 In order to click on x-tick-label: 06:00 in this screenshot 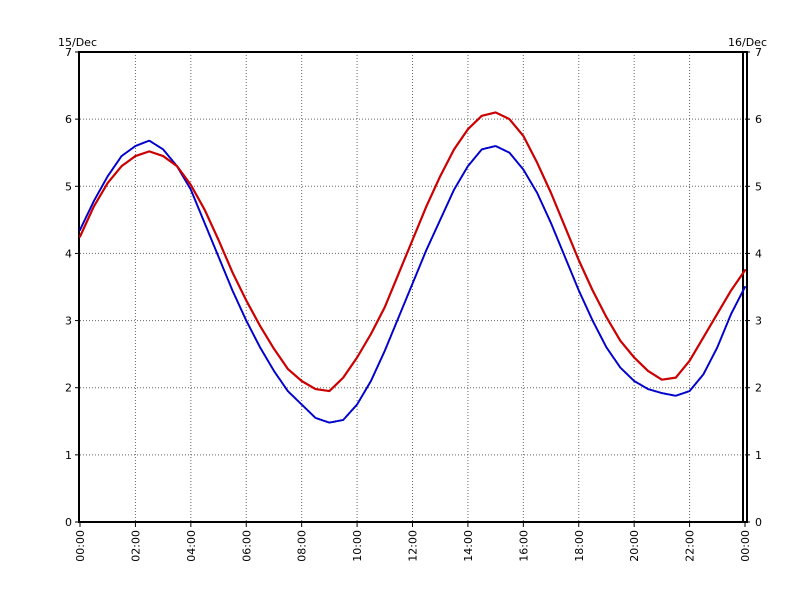, I will do `click(246, 546)`.